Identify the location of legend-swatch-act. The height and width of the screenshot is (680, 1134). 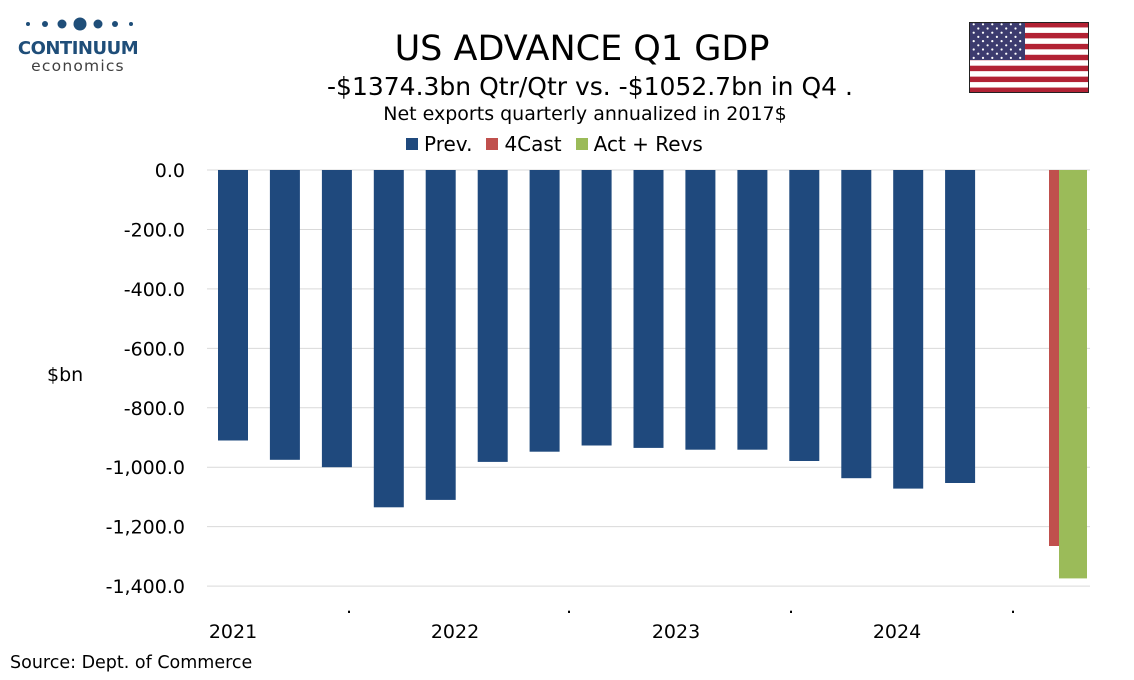
(581, 144).